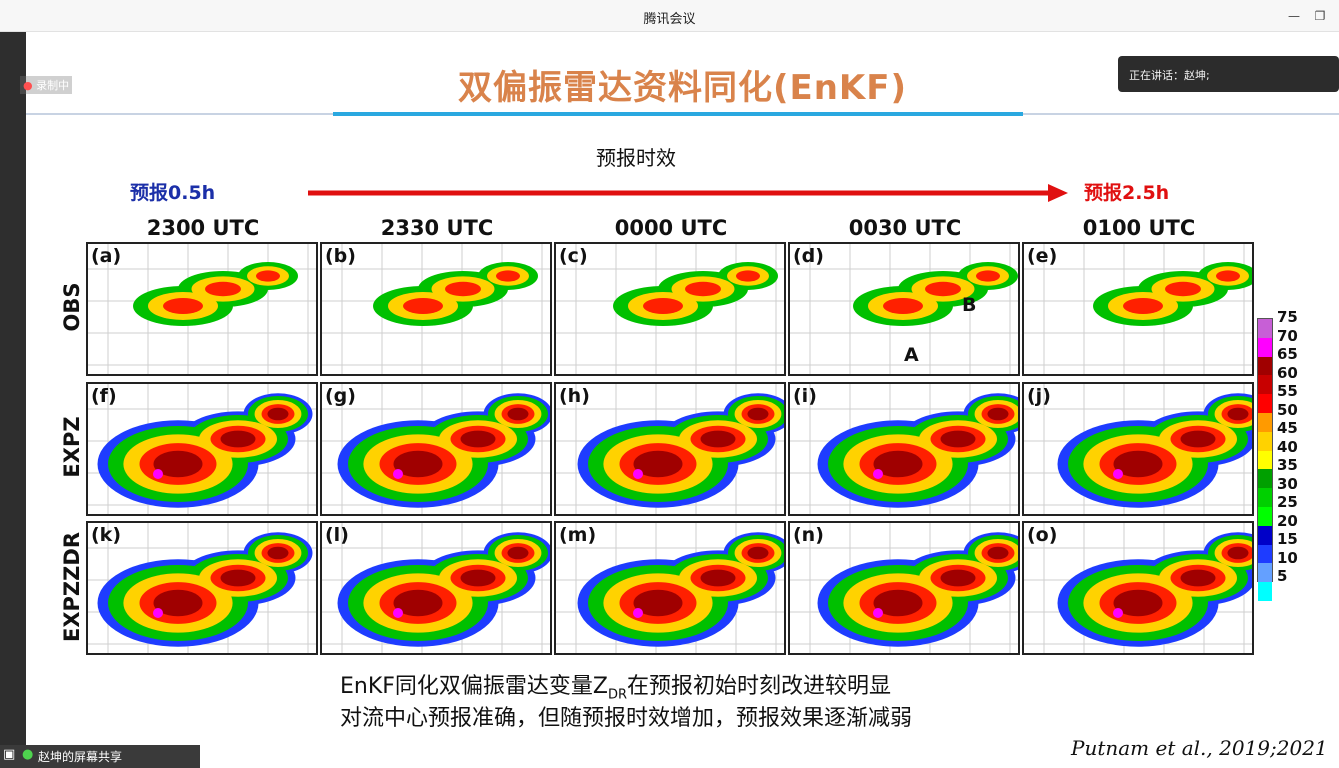  Describe the element at coordinates (1287, 354) in the screenshot. I see `colorbar-tick: 65` at that location.